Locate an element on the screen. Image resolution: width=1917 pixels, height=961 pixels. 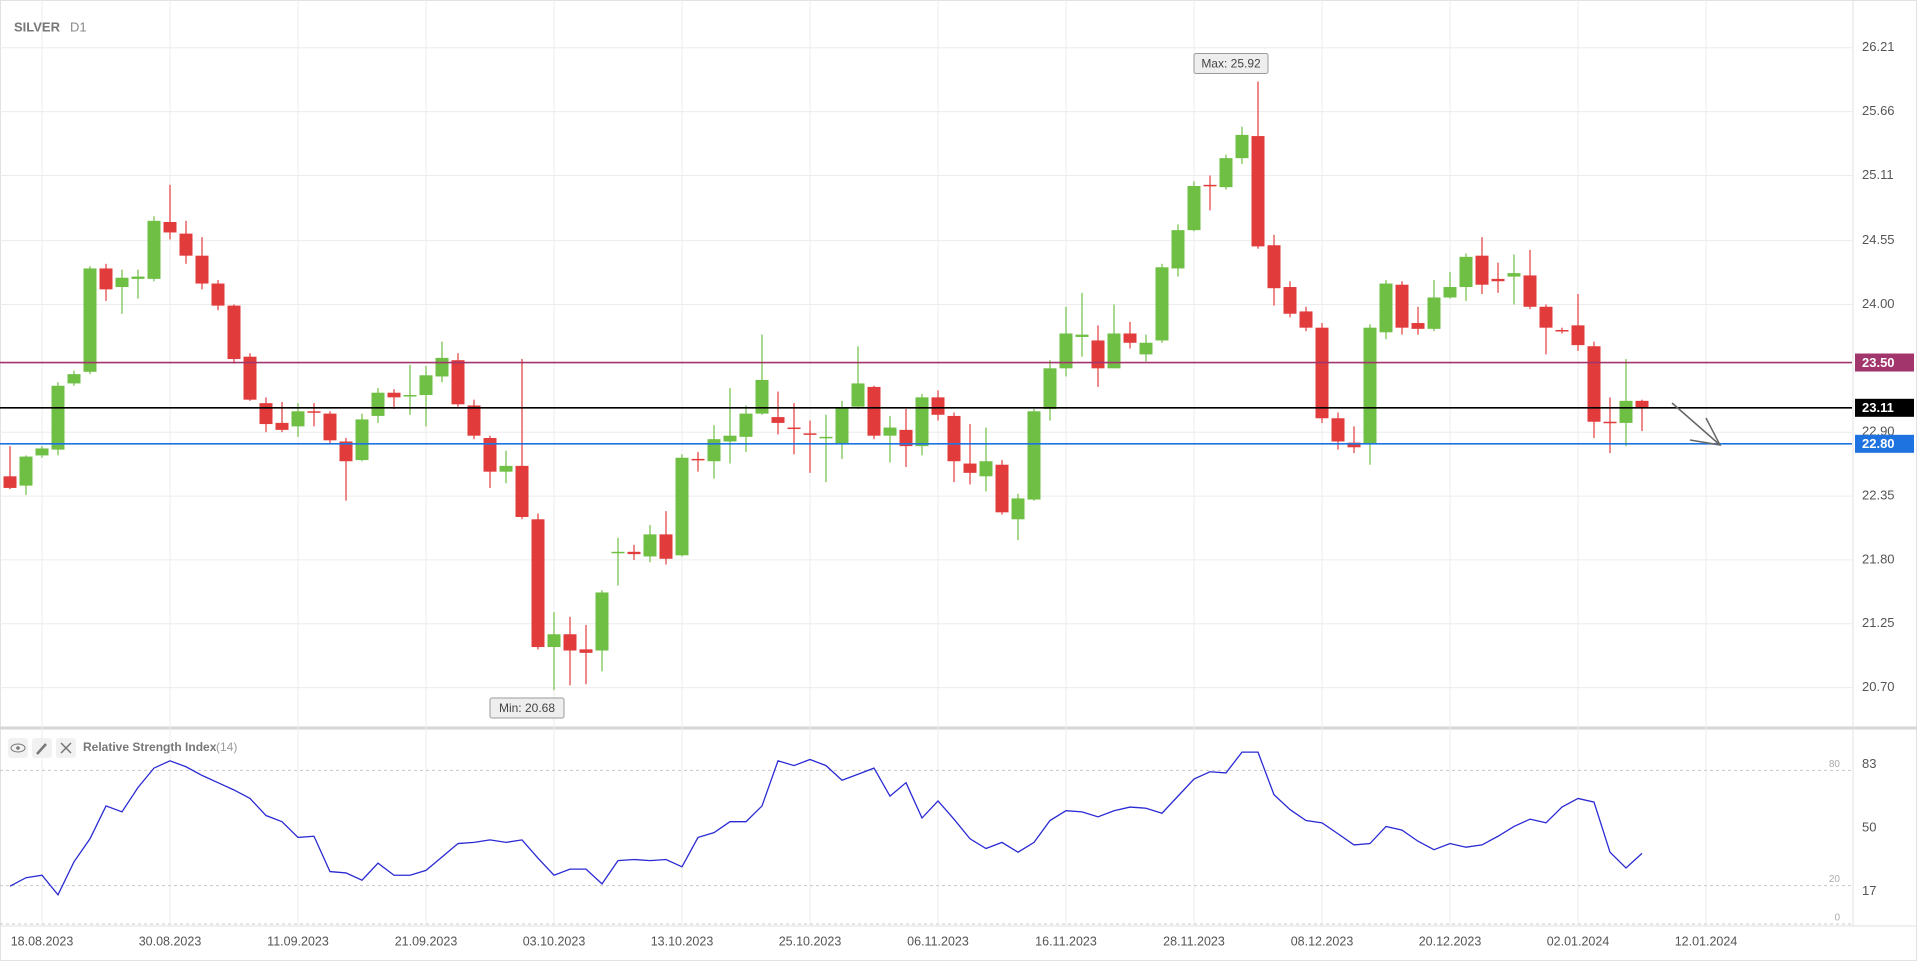
level-label: 22.80 is located at coordinates (1878, 443).